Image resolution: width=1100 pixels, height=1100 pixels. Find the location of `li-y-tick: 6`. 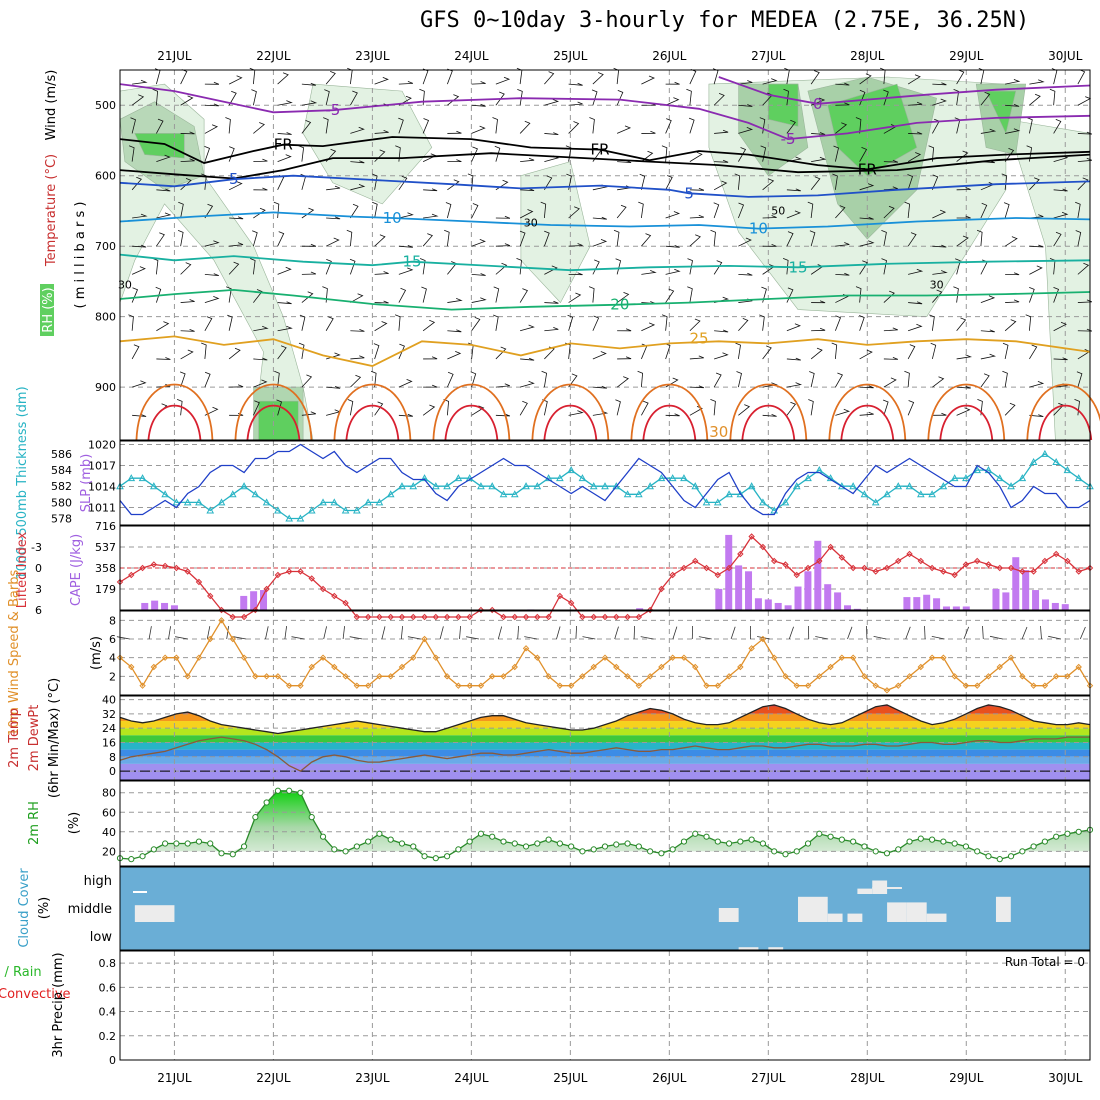

li-y-tick: 6 is located at coordinates (38, 610).